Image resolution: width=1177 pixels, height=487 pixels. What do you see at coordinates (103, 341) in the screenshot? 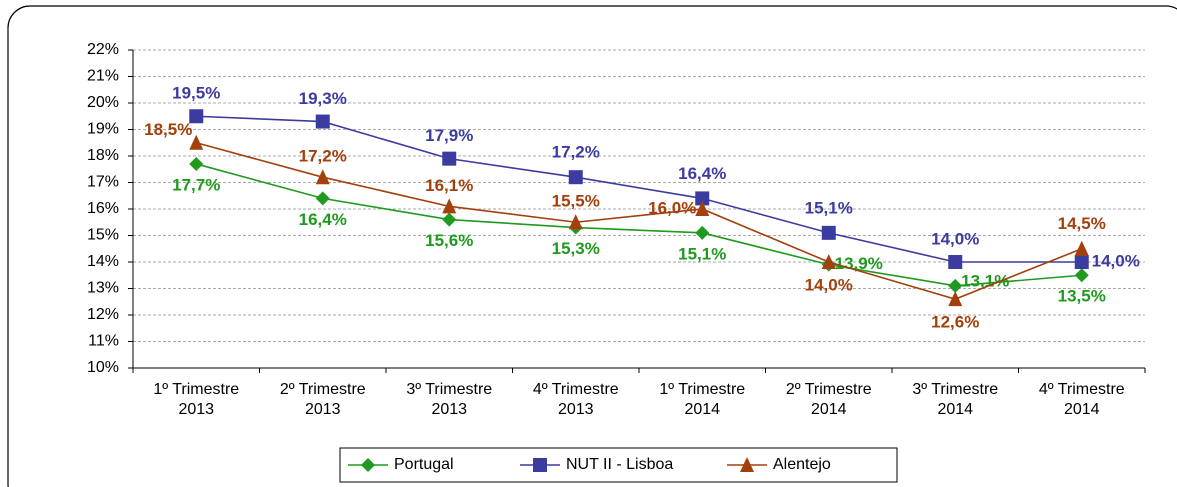
I see `y-tick-label: 11%` at bounding box center [103, 341].